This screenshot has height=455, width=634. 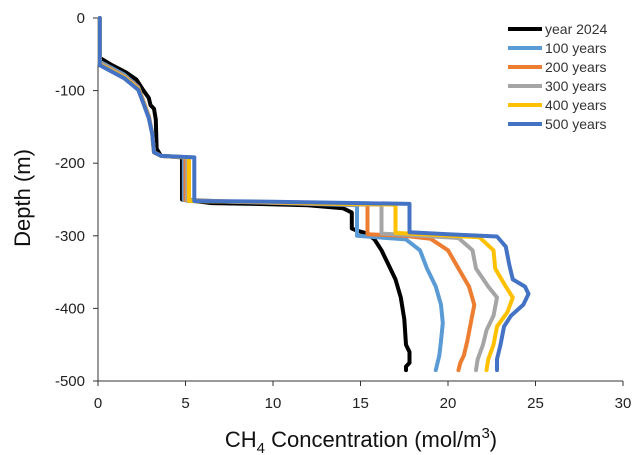 I want to click on x-axis-title-subscript: 4, so click(x=261, y=447).